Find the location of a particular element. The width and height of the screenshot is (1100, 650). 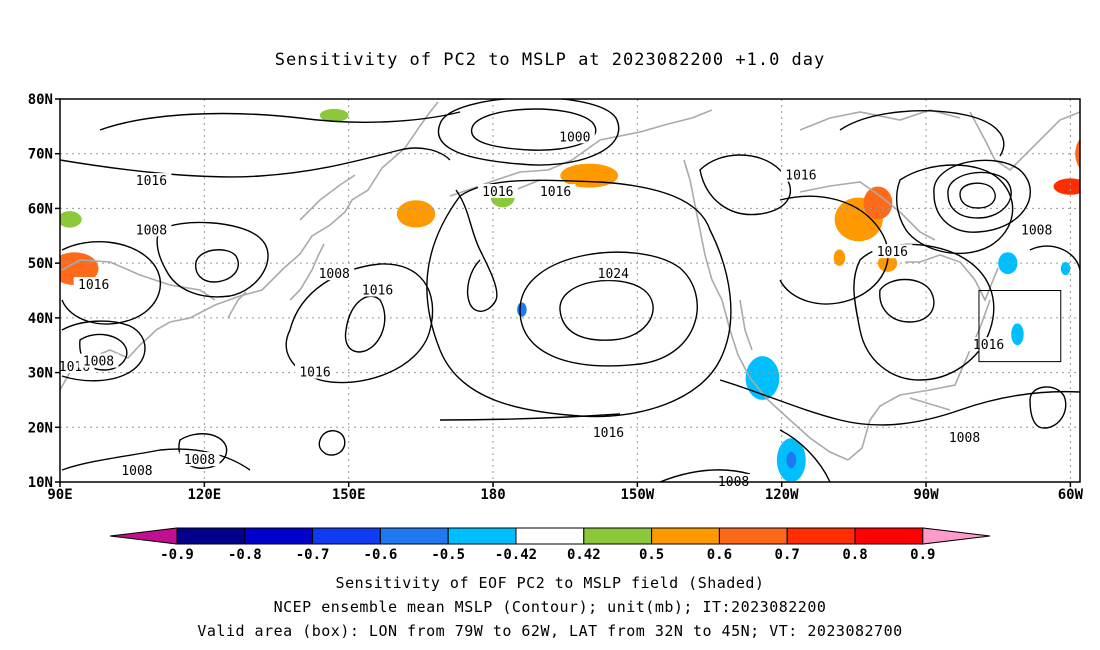

contour-1024-high-outer is located at coordinates (608, 309).